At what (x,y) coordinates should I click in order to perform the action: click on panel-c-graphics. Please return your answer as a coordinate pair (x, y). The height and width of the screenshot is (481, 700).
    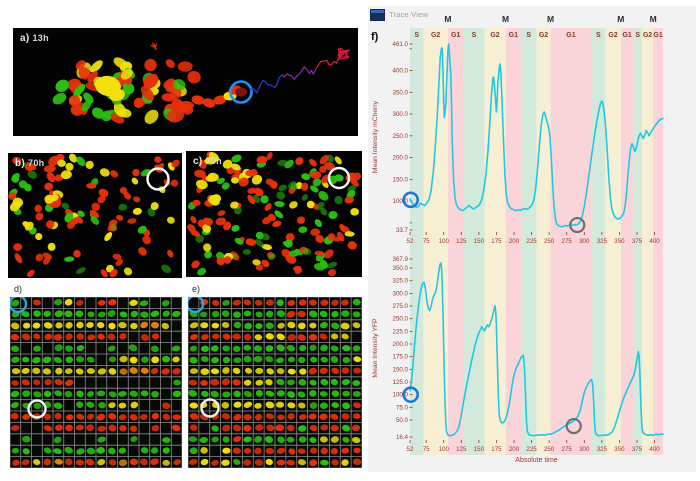
    Looking at the image, I should click on (274, 214).